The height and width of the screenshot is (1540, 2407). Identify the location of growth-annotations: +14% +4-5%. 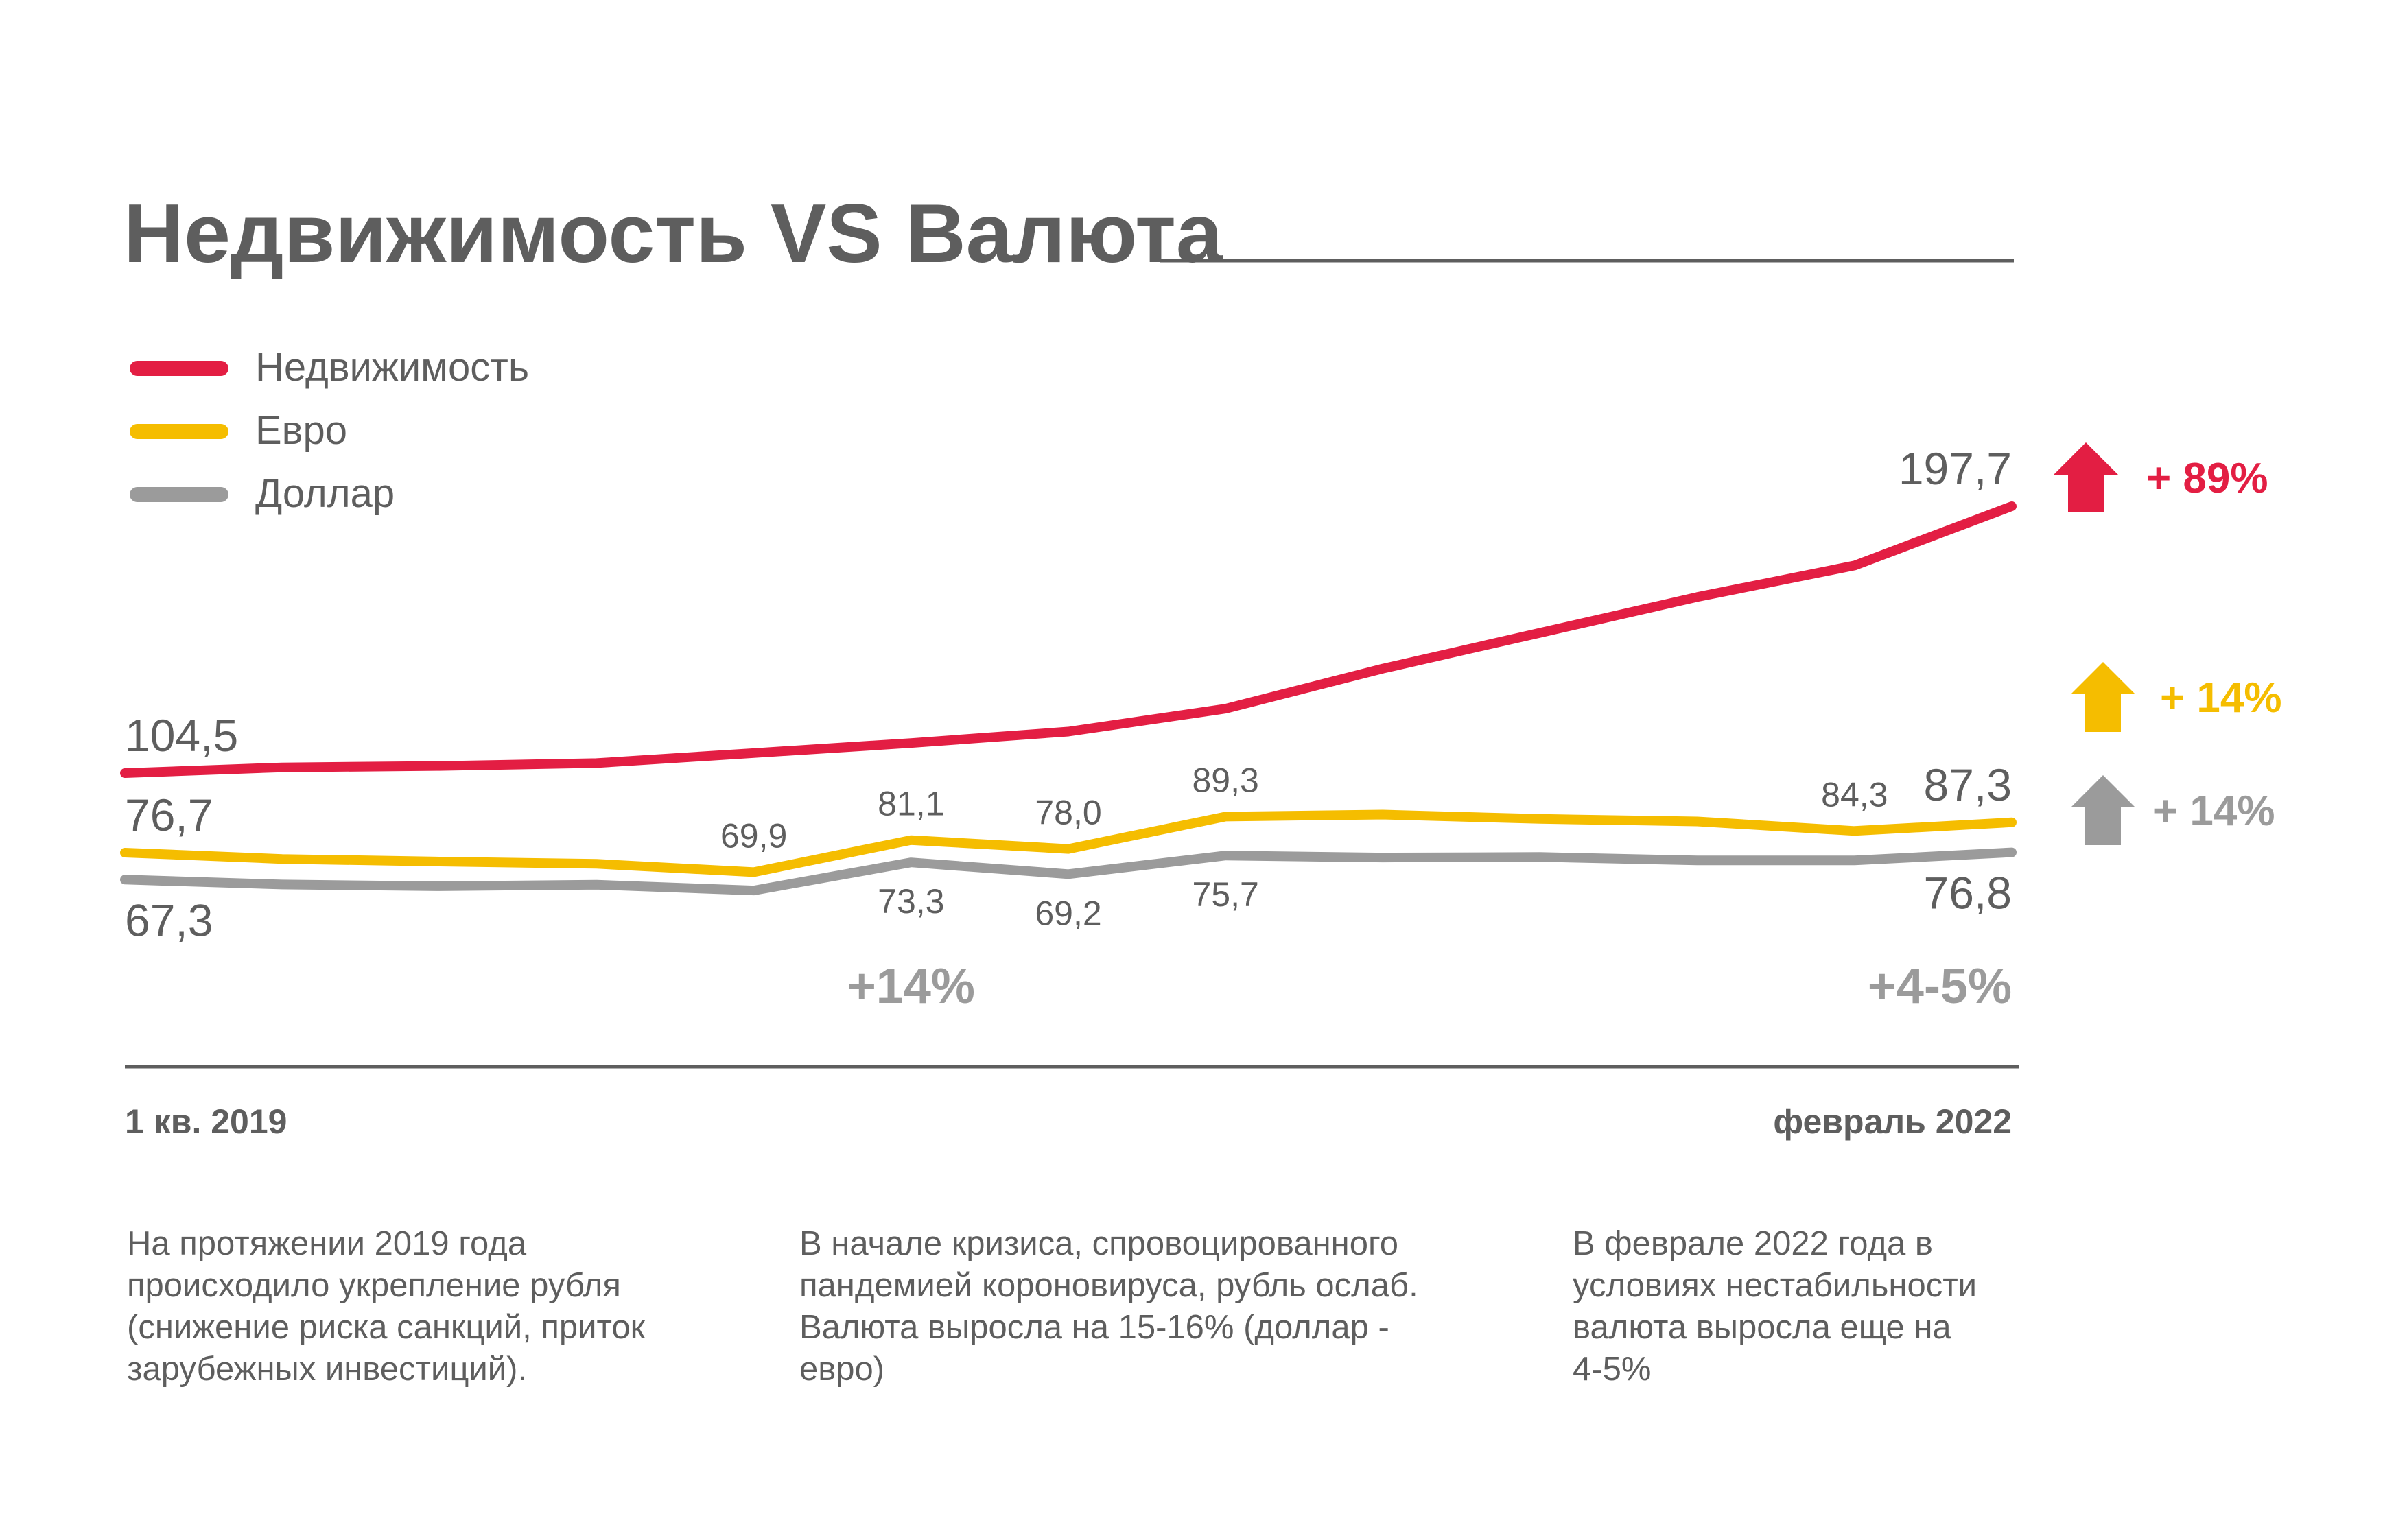
(1429, 987).